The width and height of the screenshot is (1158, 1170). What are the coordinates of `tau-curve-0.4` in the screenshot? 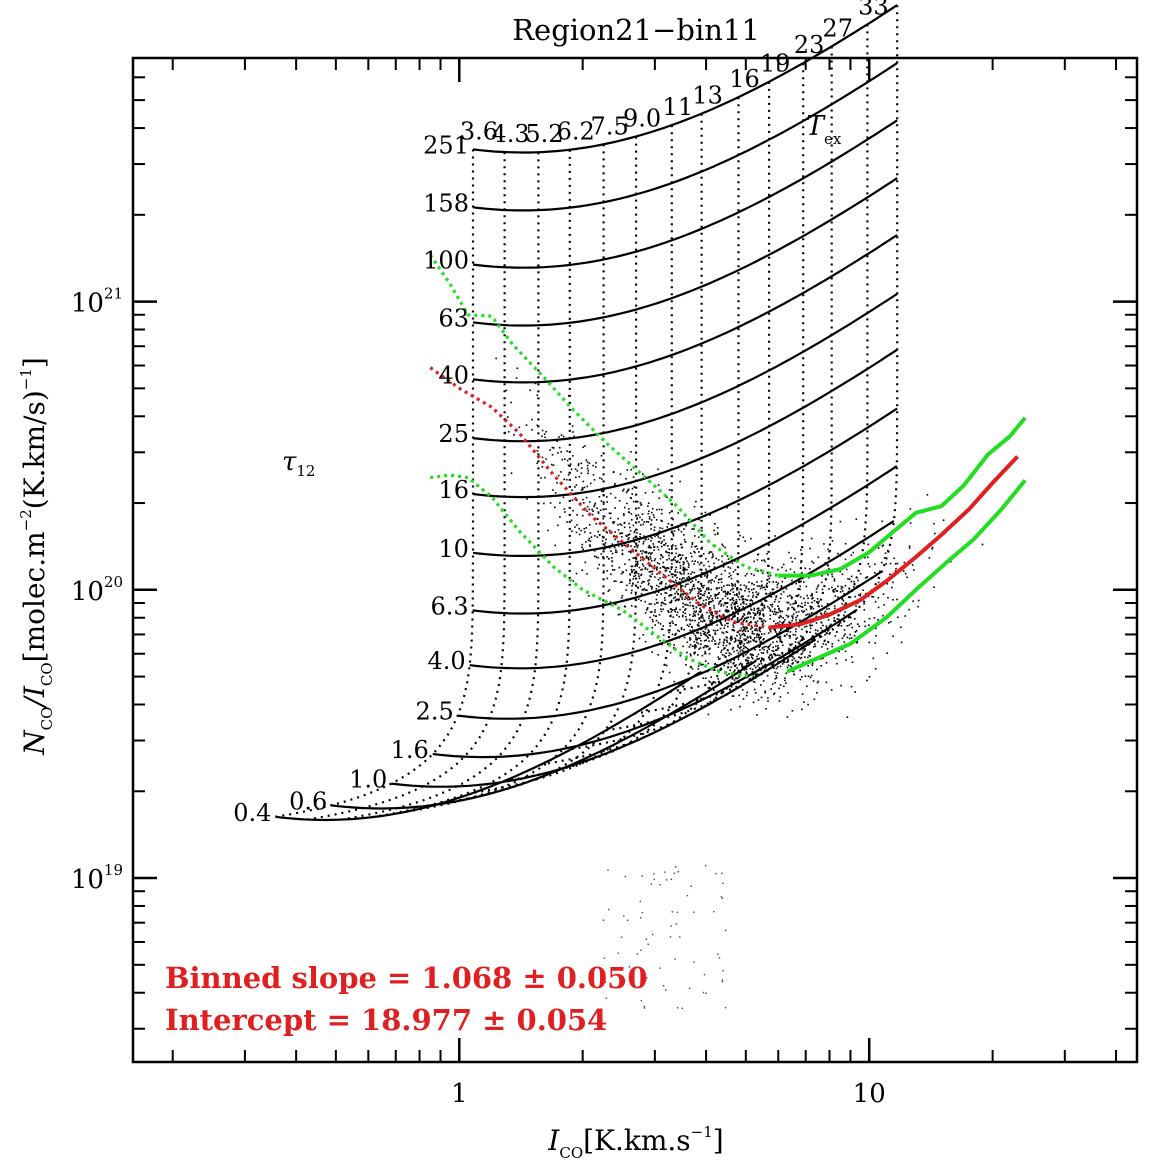 It's located at (488, 746).